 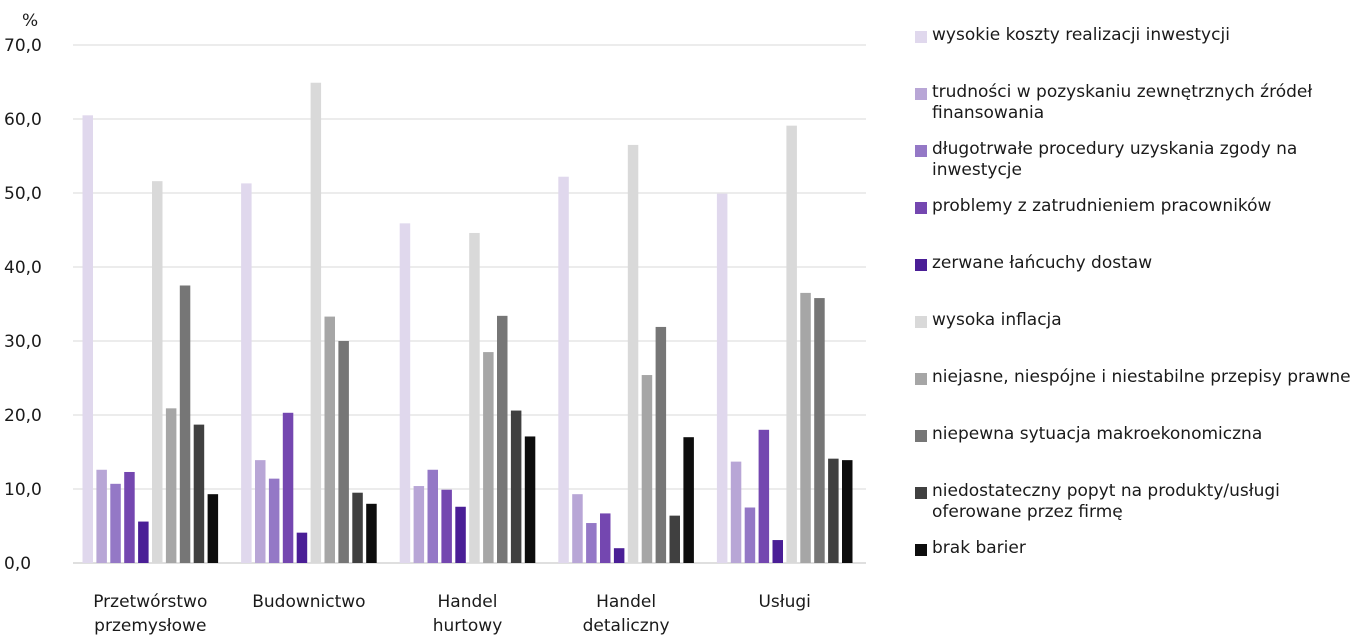 What do you see at coordinates (23, 46) in the screenshot?
I see `y-tick-label: 70,0` at bounding box center [23, 46].